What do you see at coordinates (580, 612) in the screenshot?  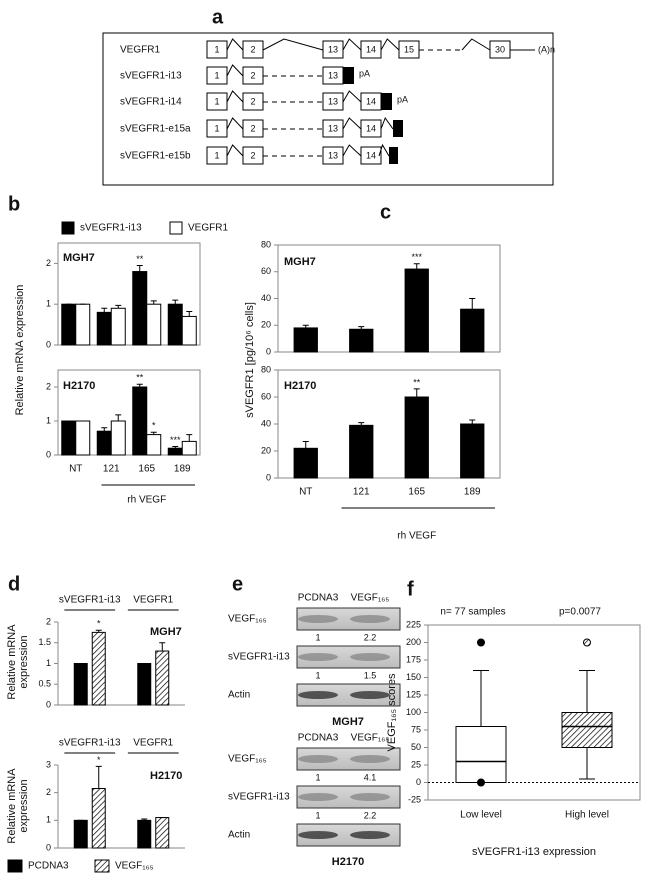 I see `annotation: p=0.0077` at bounding box center [580, 612].